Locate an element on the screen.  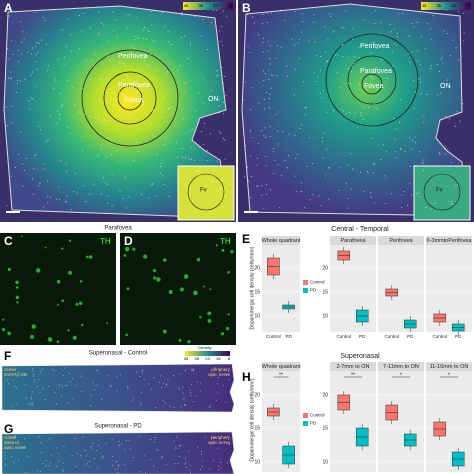
panel-letter: G is located at coordinates (8, 429).